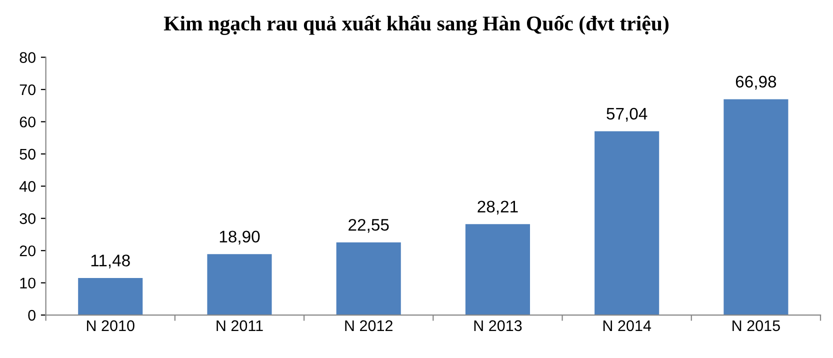 The image size is (833, 358). What do you see at coordinates (756, 326) in the screenshot?
I see `x-tick-label: N 2015` at bounding box center [756, 326].